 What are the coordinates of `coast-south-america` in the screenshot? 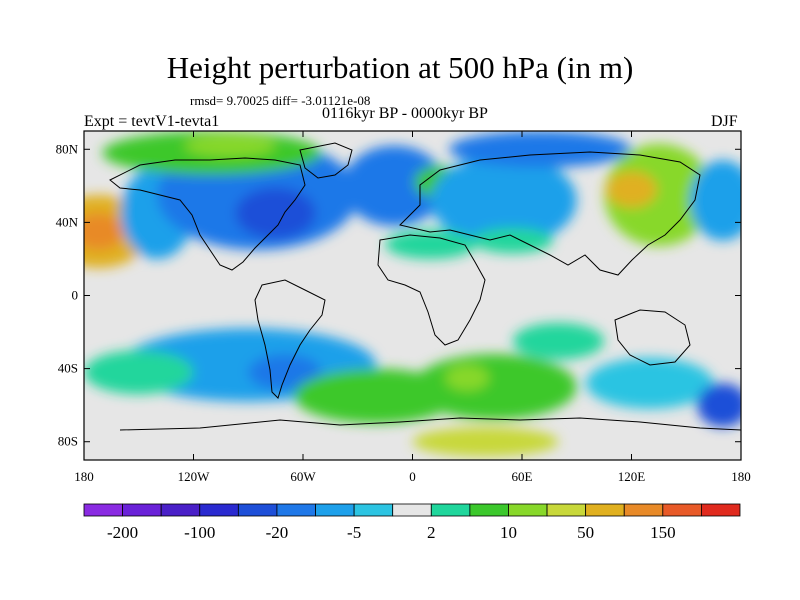 It's located at (290, 339).